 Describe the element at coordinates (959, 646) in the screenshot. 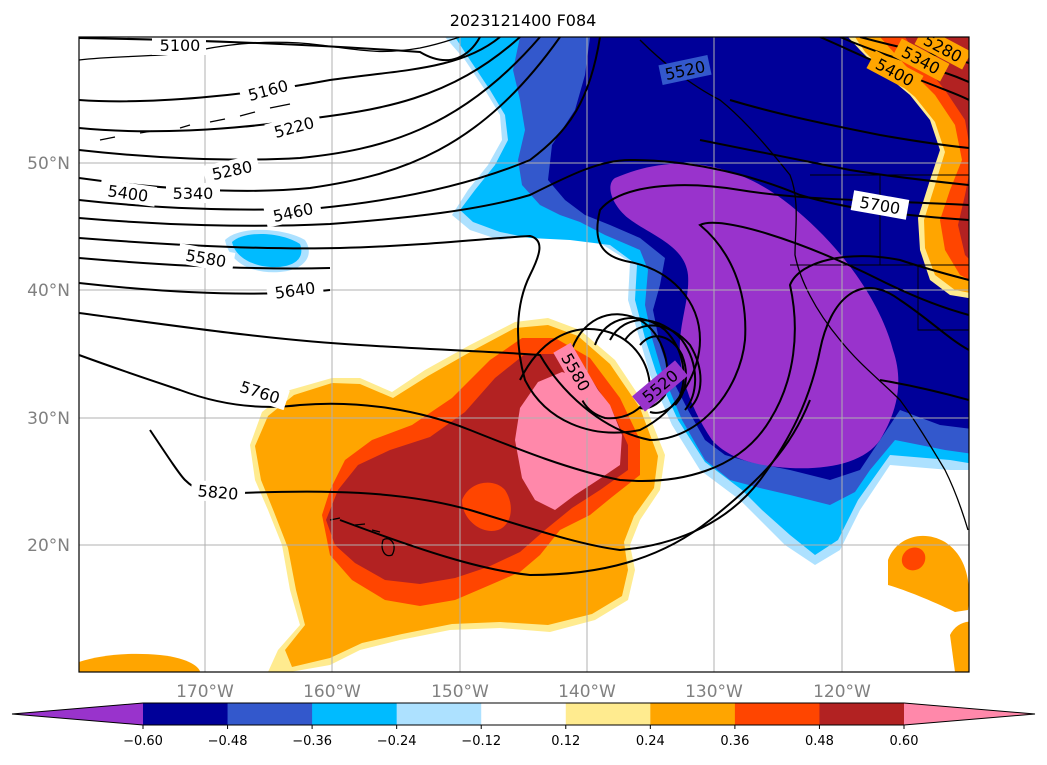

I see `anomaly-spot-bottom-right` at that location.